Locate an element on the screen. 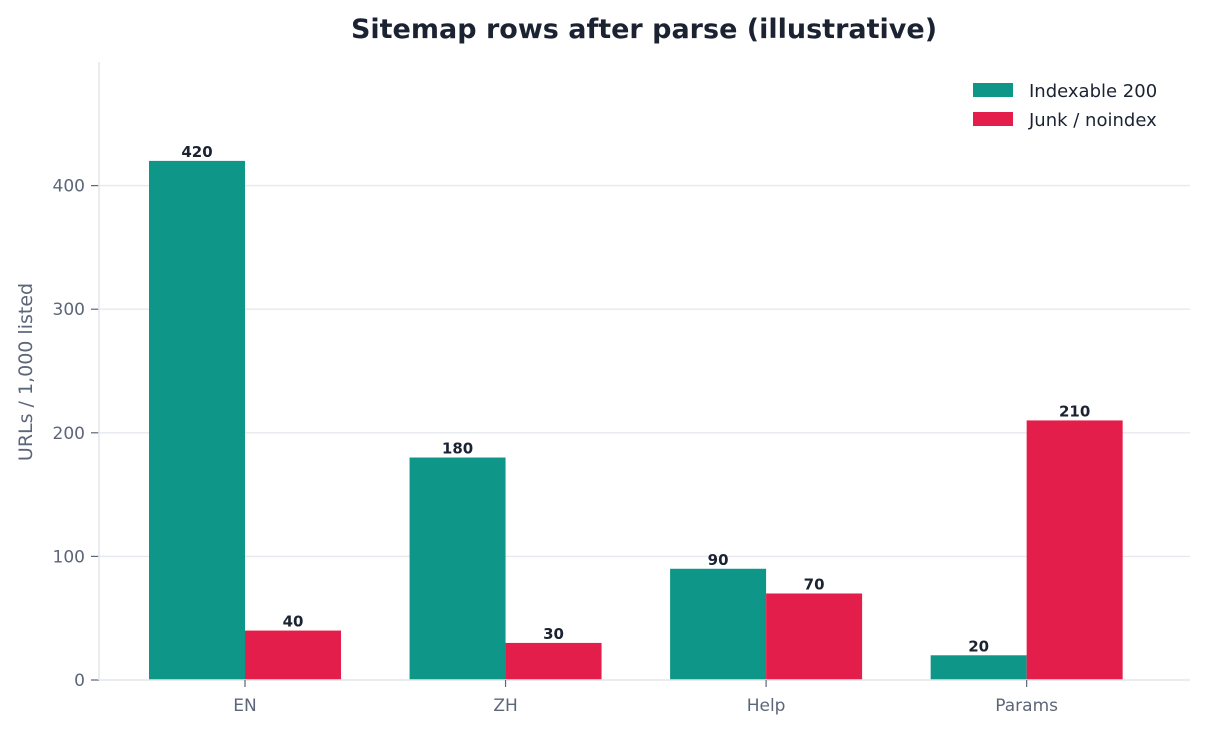  bar-value-label: 420 is located at coordinates (196, 152).